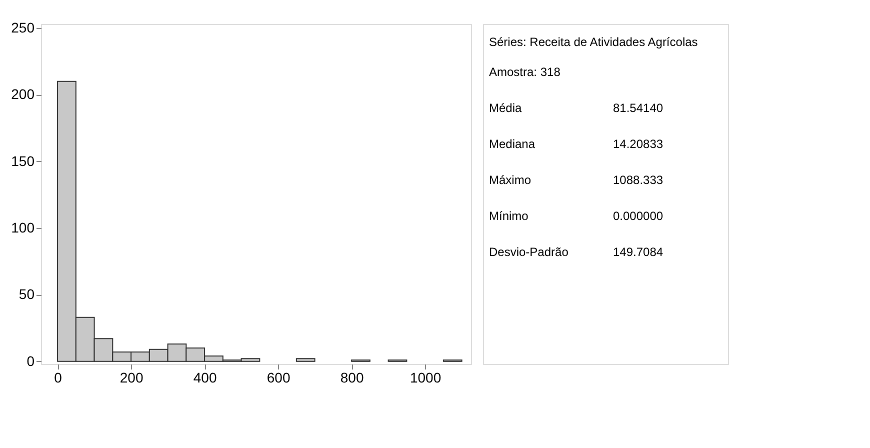 The height and width of the screenshot is (448, 870). I want to click on text: 81.54140, so click(638, 108).